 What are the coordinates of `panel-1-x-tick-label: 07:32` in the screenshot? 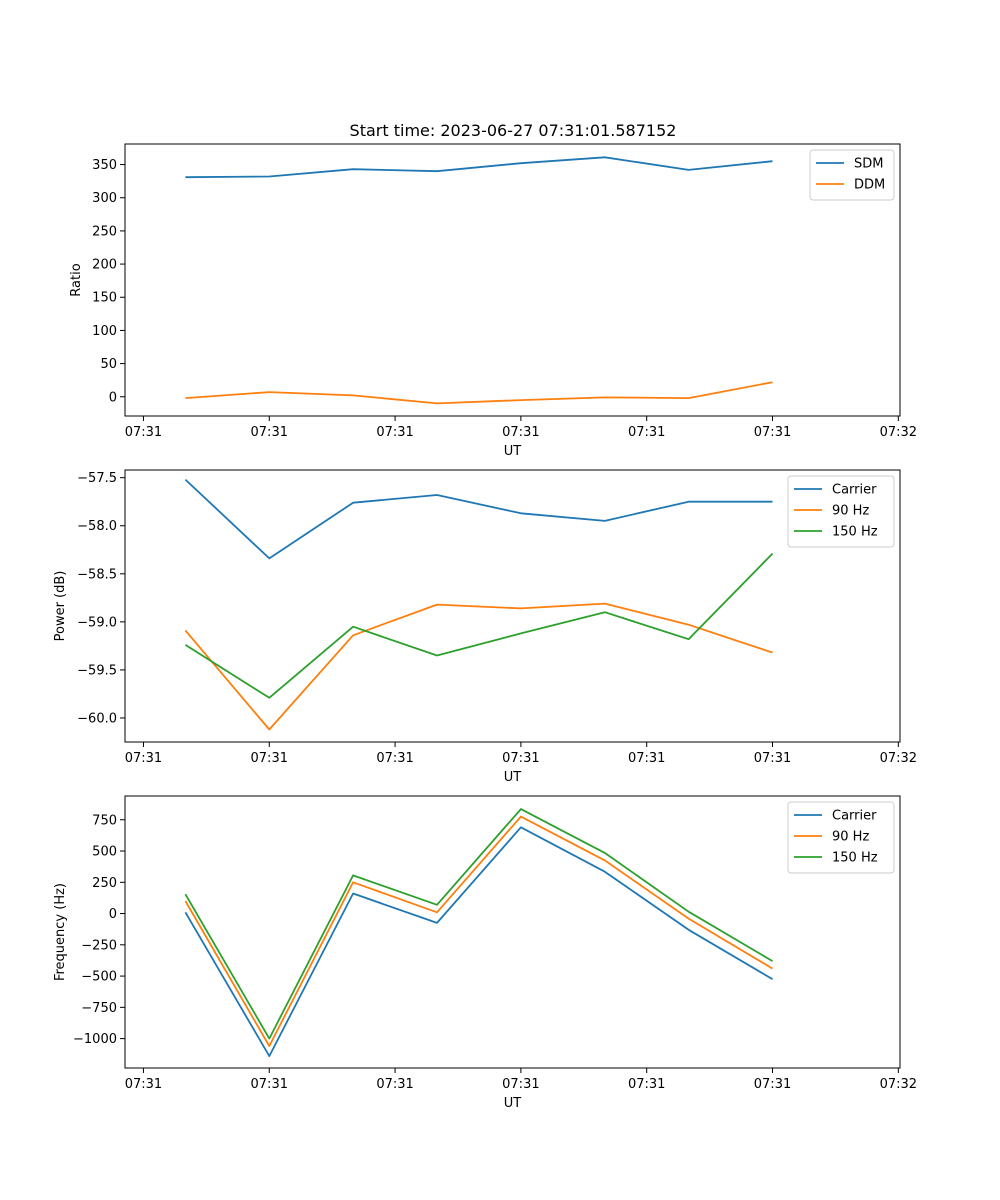 It's located at (898, 432).